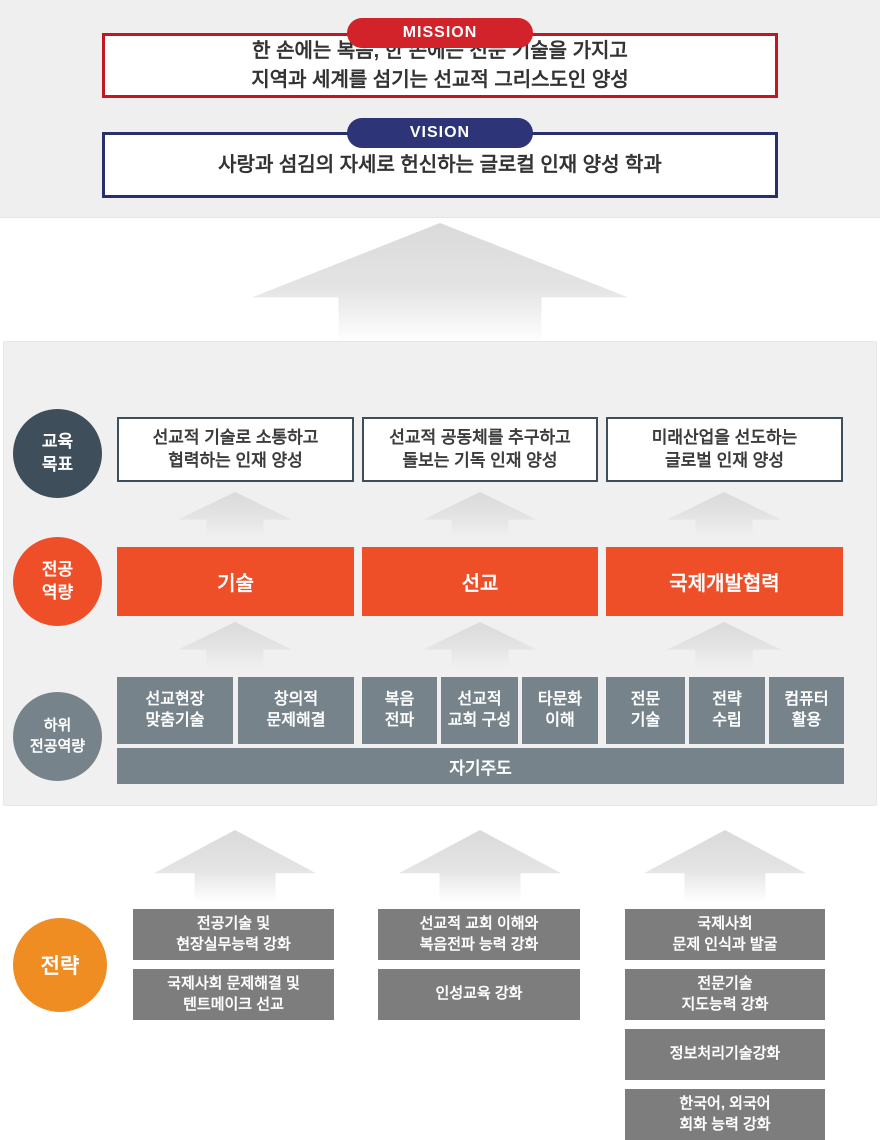 Image resolution: width=880 pixels, height=1140 pixels. What do you see at coordinates (235, 437) in the screenshot?
I see `goal-1-line1: 선교적 기술로 소통하고` at bounding box center [235, 437].